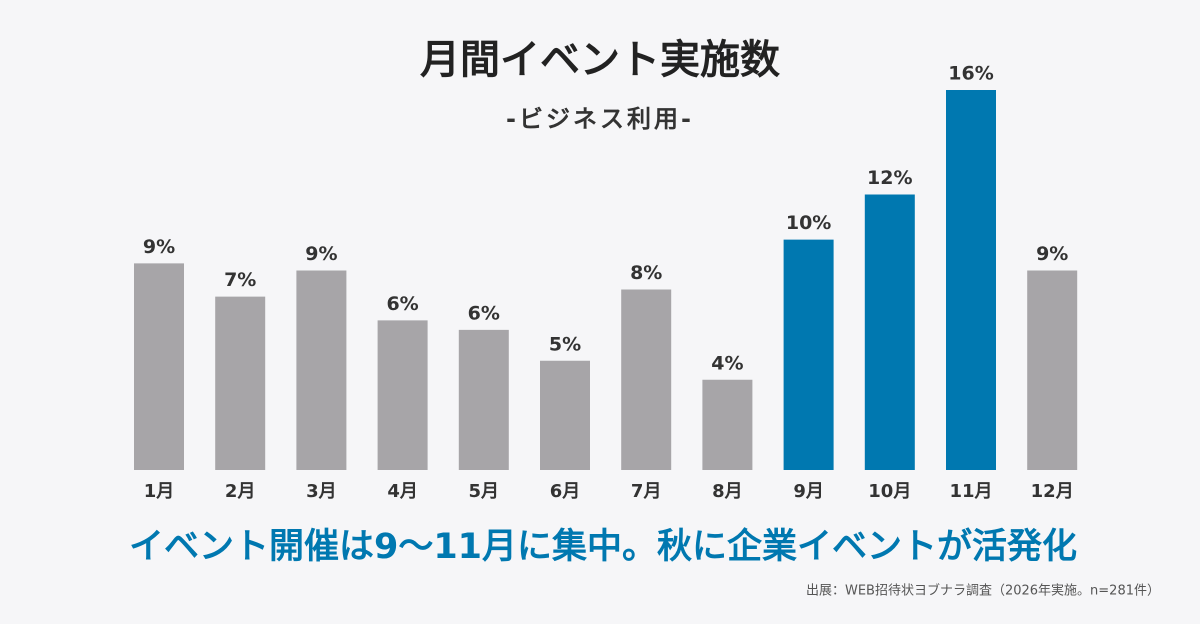 The image size is (1200, 624). Describe the element at coordinates (646, 491) in the screenshot. I see `x-tick-label: 7月` at that location.